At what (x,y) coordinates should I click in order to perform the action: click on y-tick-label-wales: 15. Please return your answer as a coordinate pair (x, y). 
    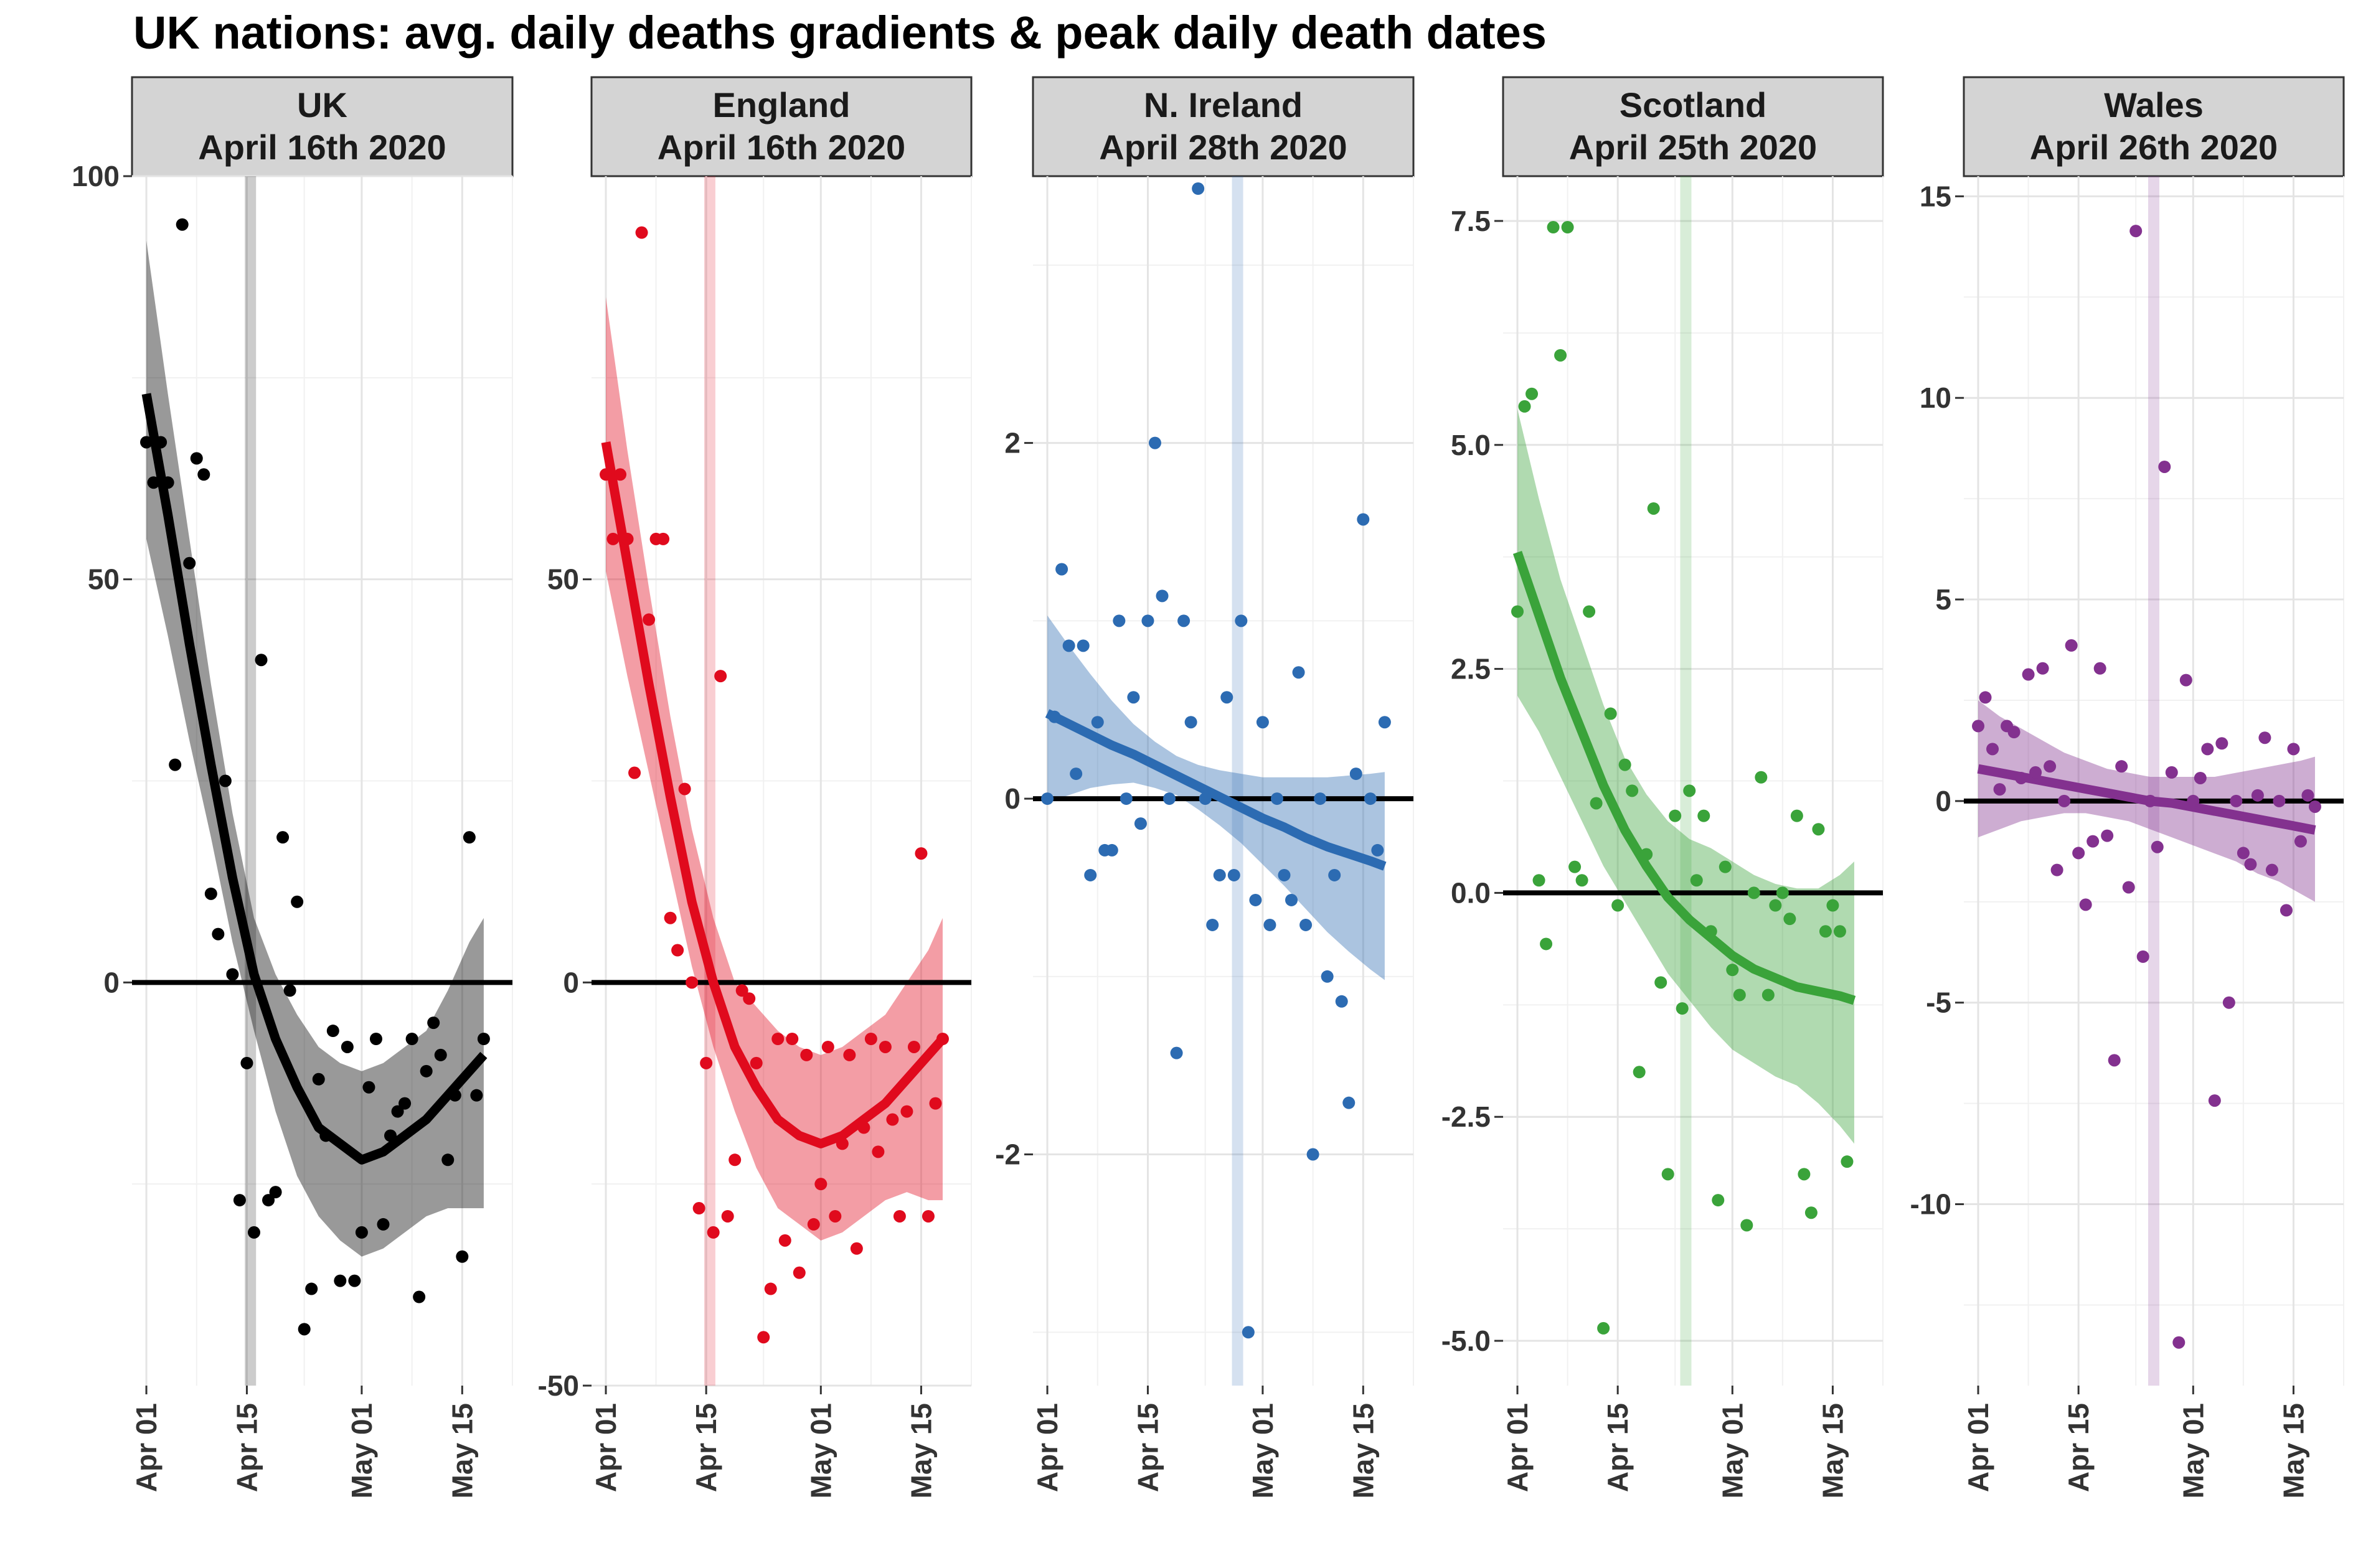
    Looking at the image, I should click on (1935, 196).